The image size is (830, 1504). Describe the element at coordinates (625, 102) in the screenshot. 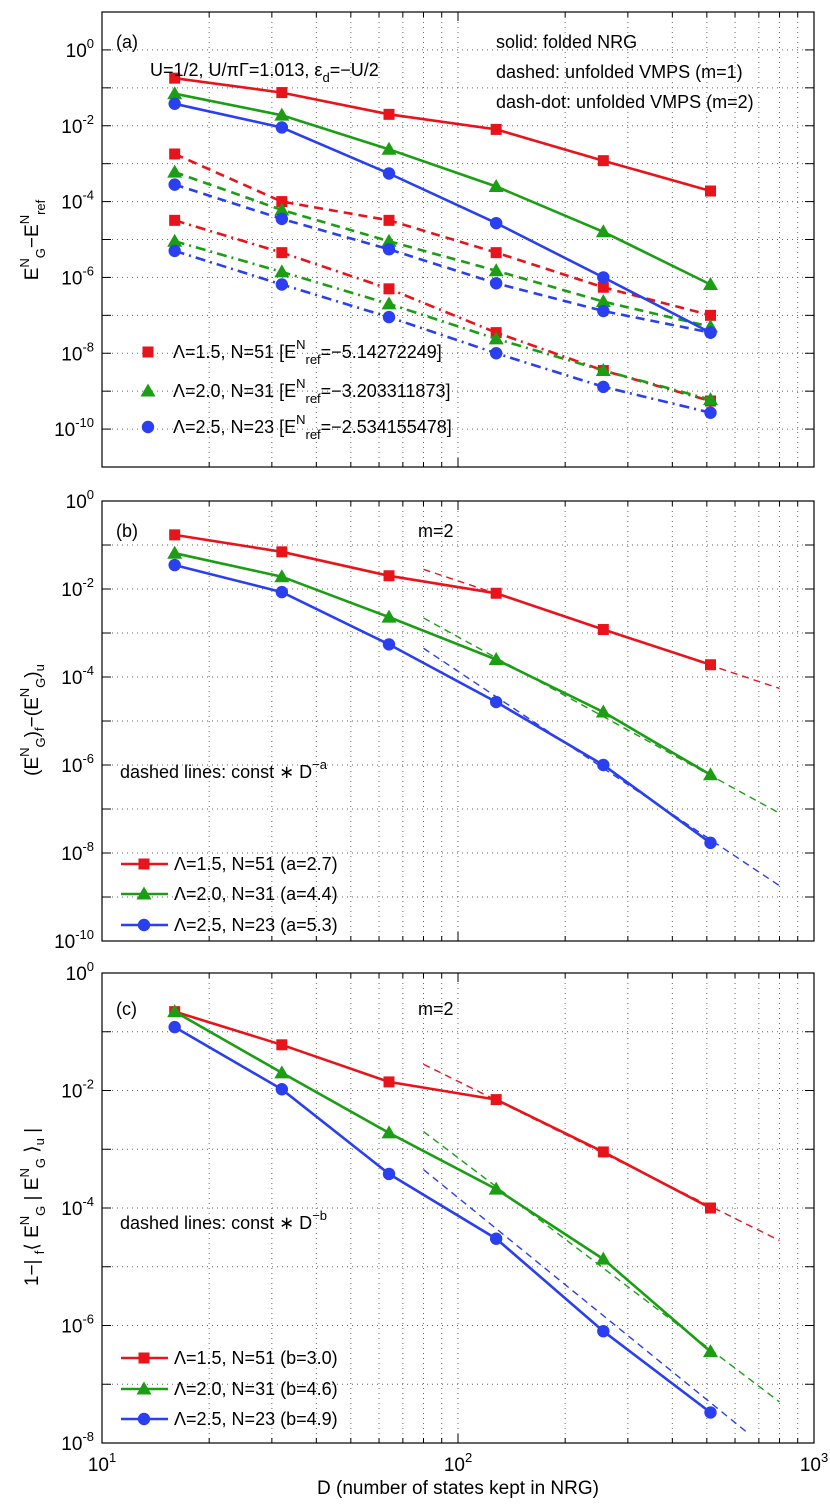

I see `style-note-dashdot: dash-dot: unfolded VMPS (m=2)` at that location.